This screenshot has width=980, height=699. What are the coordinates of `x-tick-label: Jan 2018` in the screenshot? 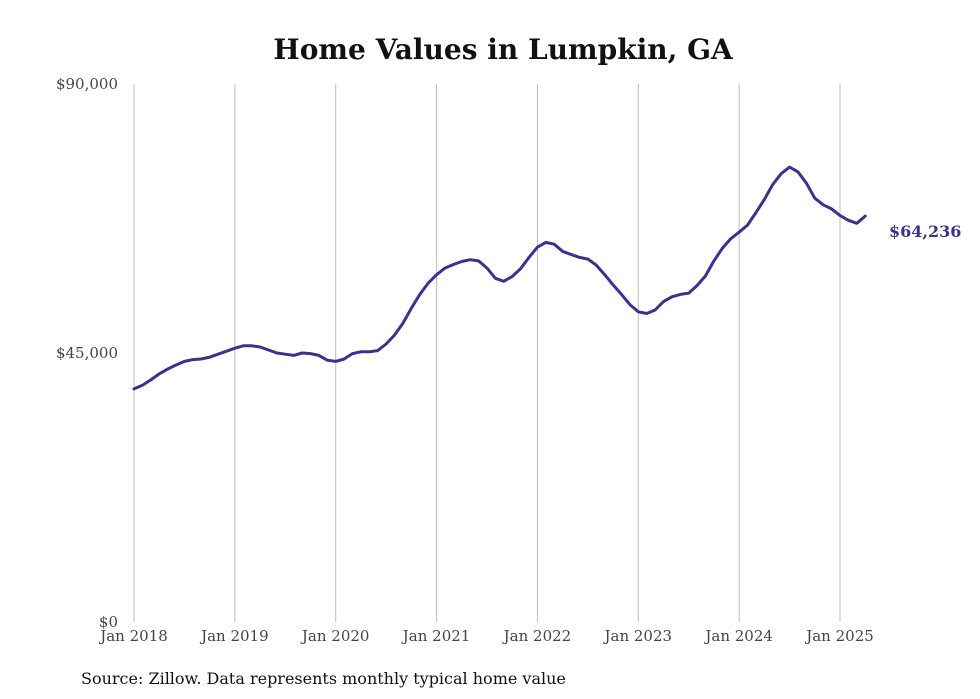 It's located at (133, 636).